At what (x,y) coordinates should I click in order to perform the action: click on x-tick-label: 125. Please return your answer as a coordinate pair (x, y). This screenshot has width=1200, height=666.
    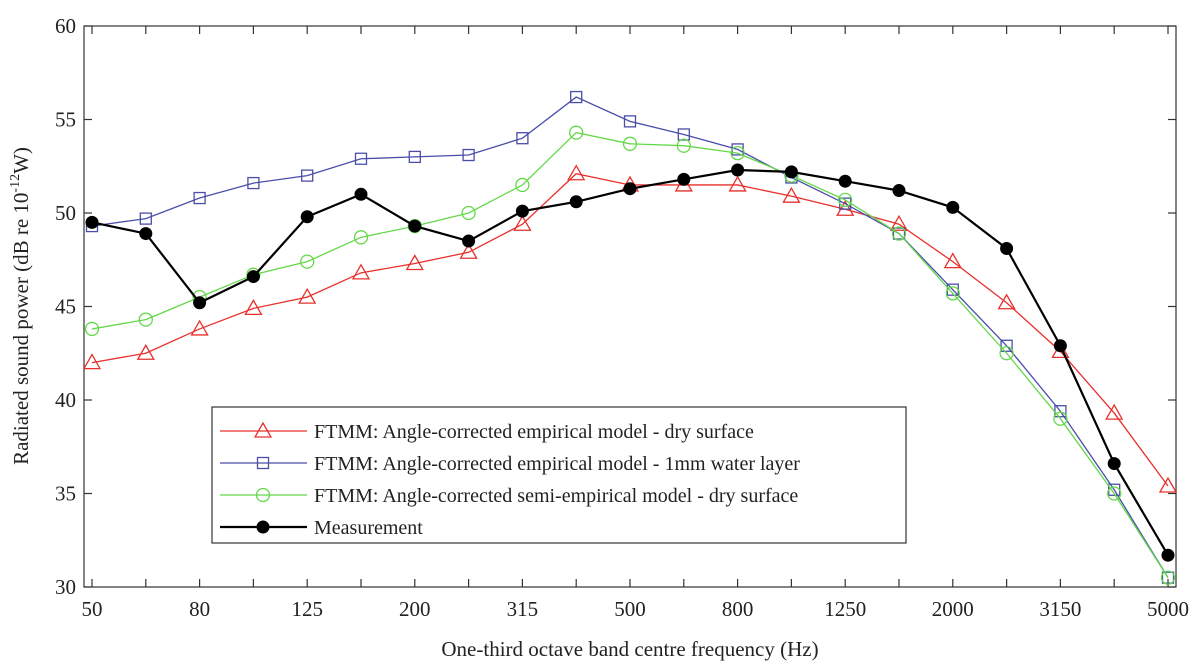
    Looking at the image, I should click on (307, 609).